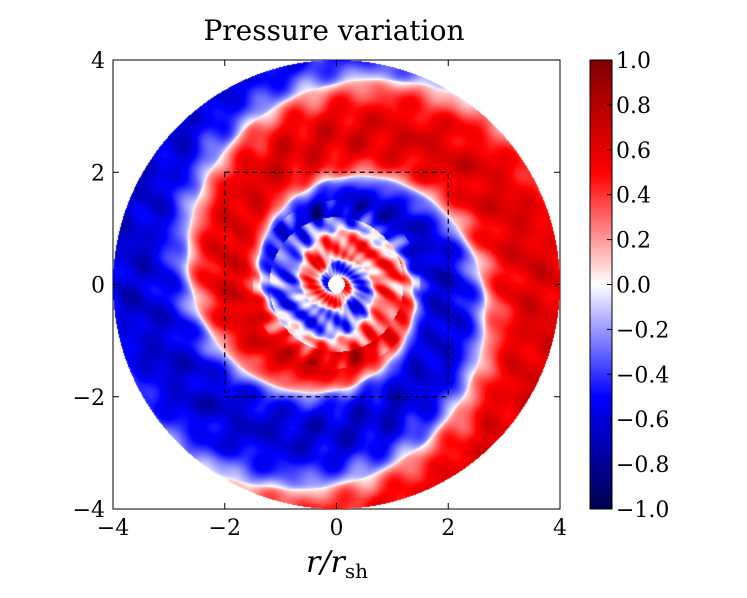 Image resolution: width=747 pixels, height=598 pixels. Describe the element at coordinates (225, 528) in the screenshot. I see `x-tick-label: −2` at that location.